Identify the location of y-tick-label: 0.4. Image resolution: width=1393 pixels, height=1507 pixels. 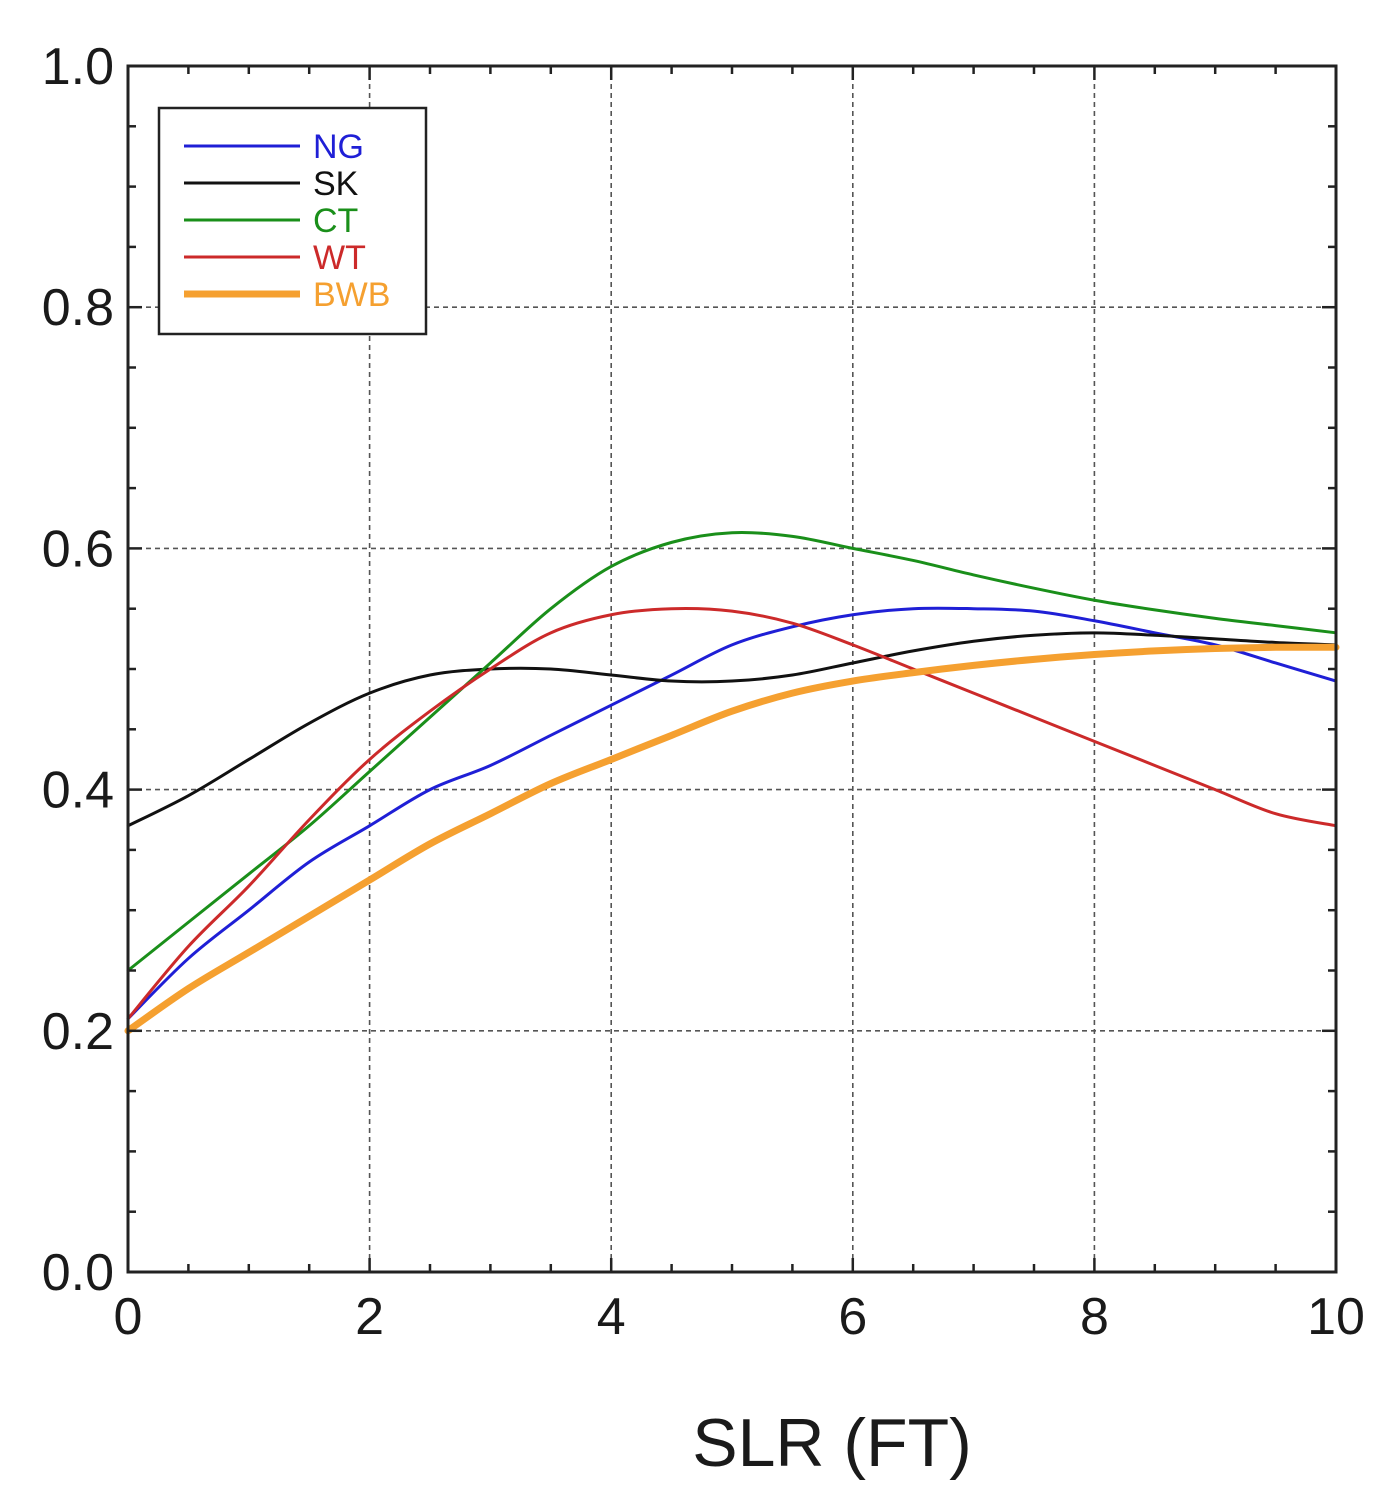
(78, 791).